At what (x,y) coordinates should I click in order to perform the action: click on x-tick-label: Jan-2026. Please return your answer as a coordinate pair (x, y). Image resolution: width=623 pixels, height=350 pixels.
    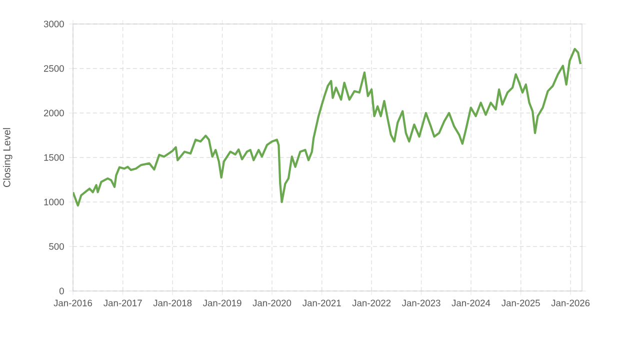
    Looking at the image, I should click on (570, 303).